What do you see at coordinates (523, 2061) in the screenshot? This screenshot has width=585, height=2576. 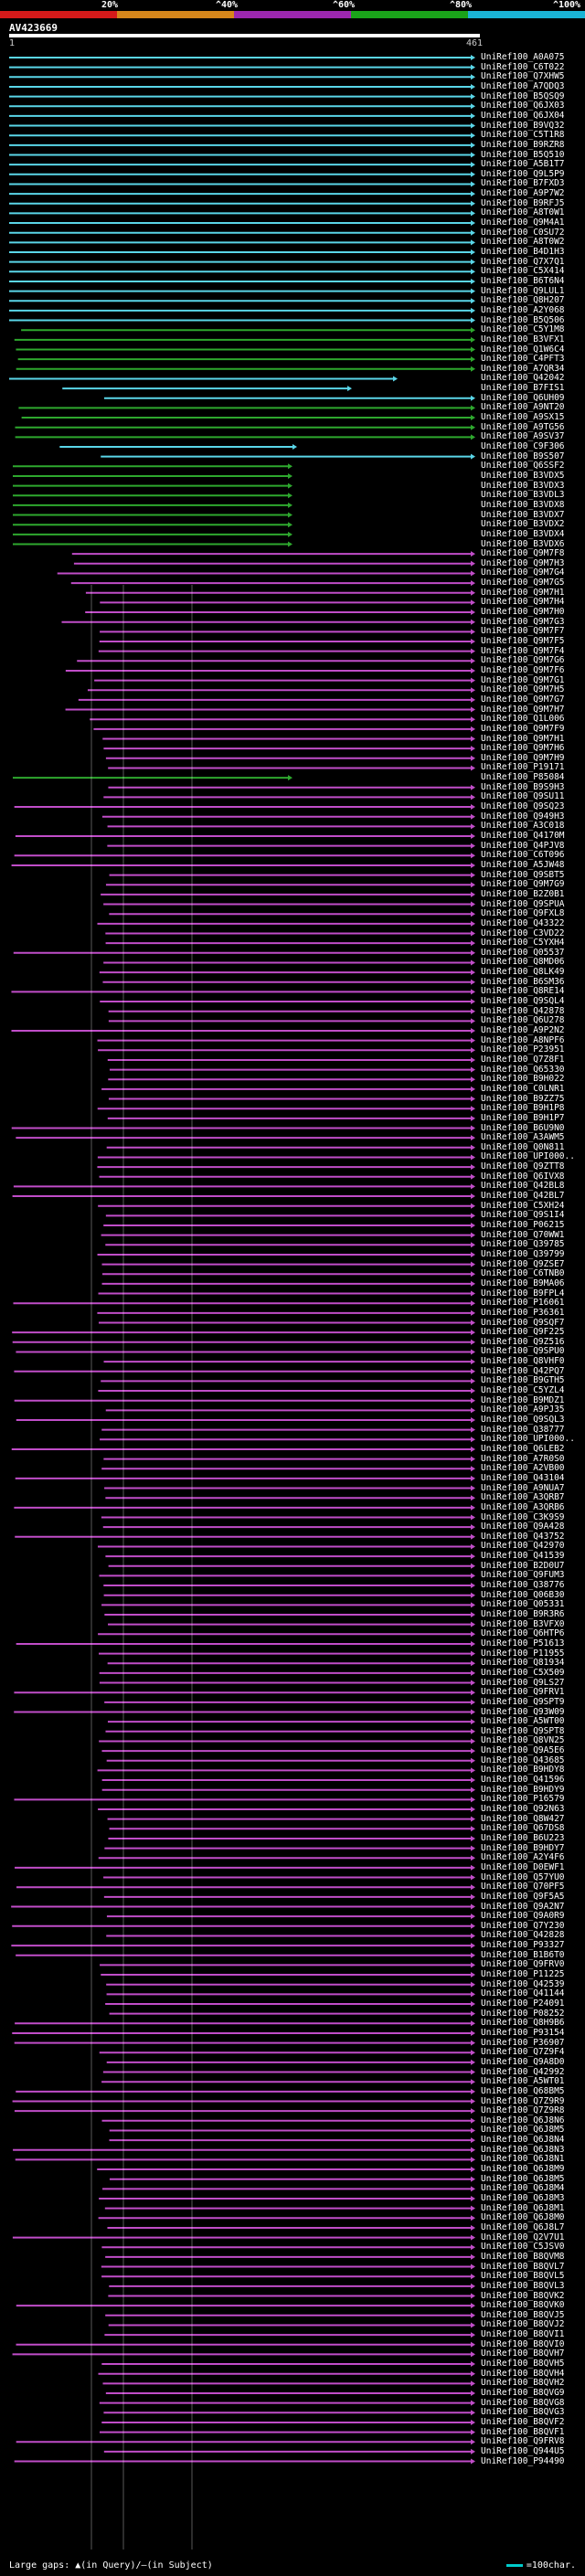 I see `hit-accession-link: UniRef100_Q9A8D0` at bounding box center [523, 2061].